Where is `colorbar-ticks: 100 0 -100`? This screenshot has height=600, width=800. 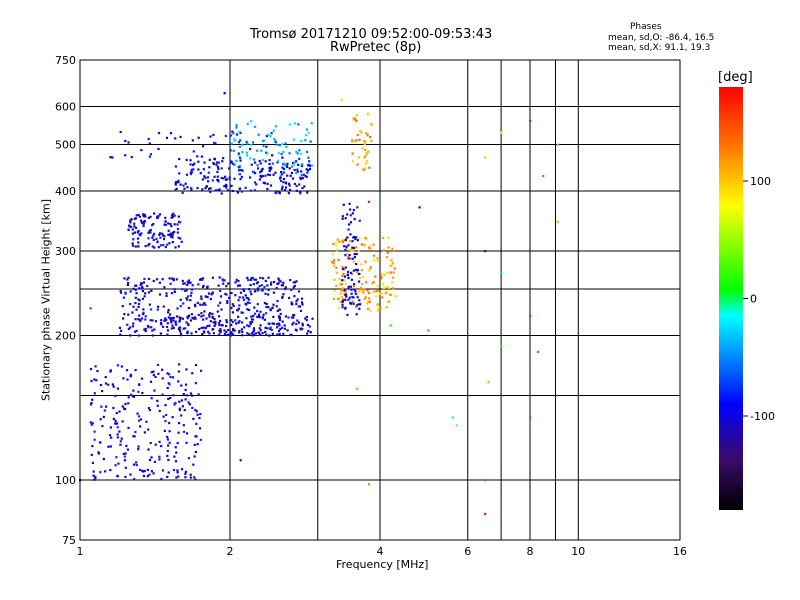 colorbar-ticks: 100 0 -100 is located at coordinates (759, 299).